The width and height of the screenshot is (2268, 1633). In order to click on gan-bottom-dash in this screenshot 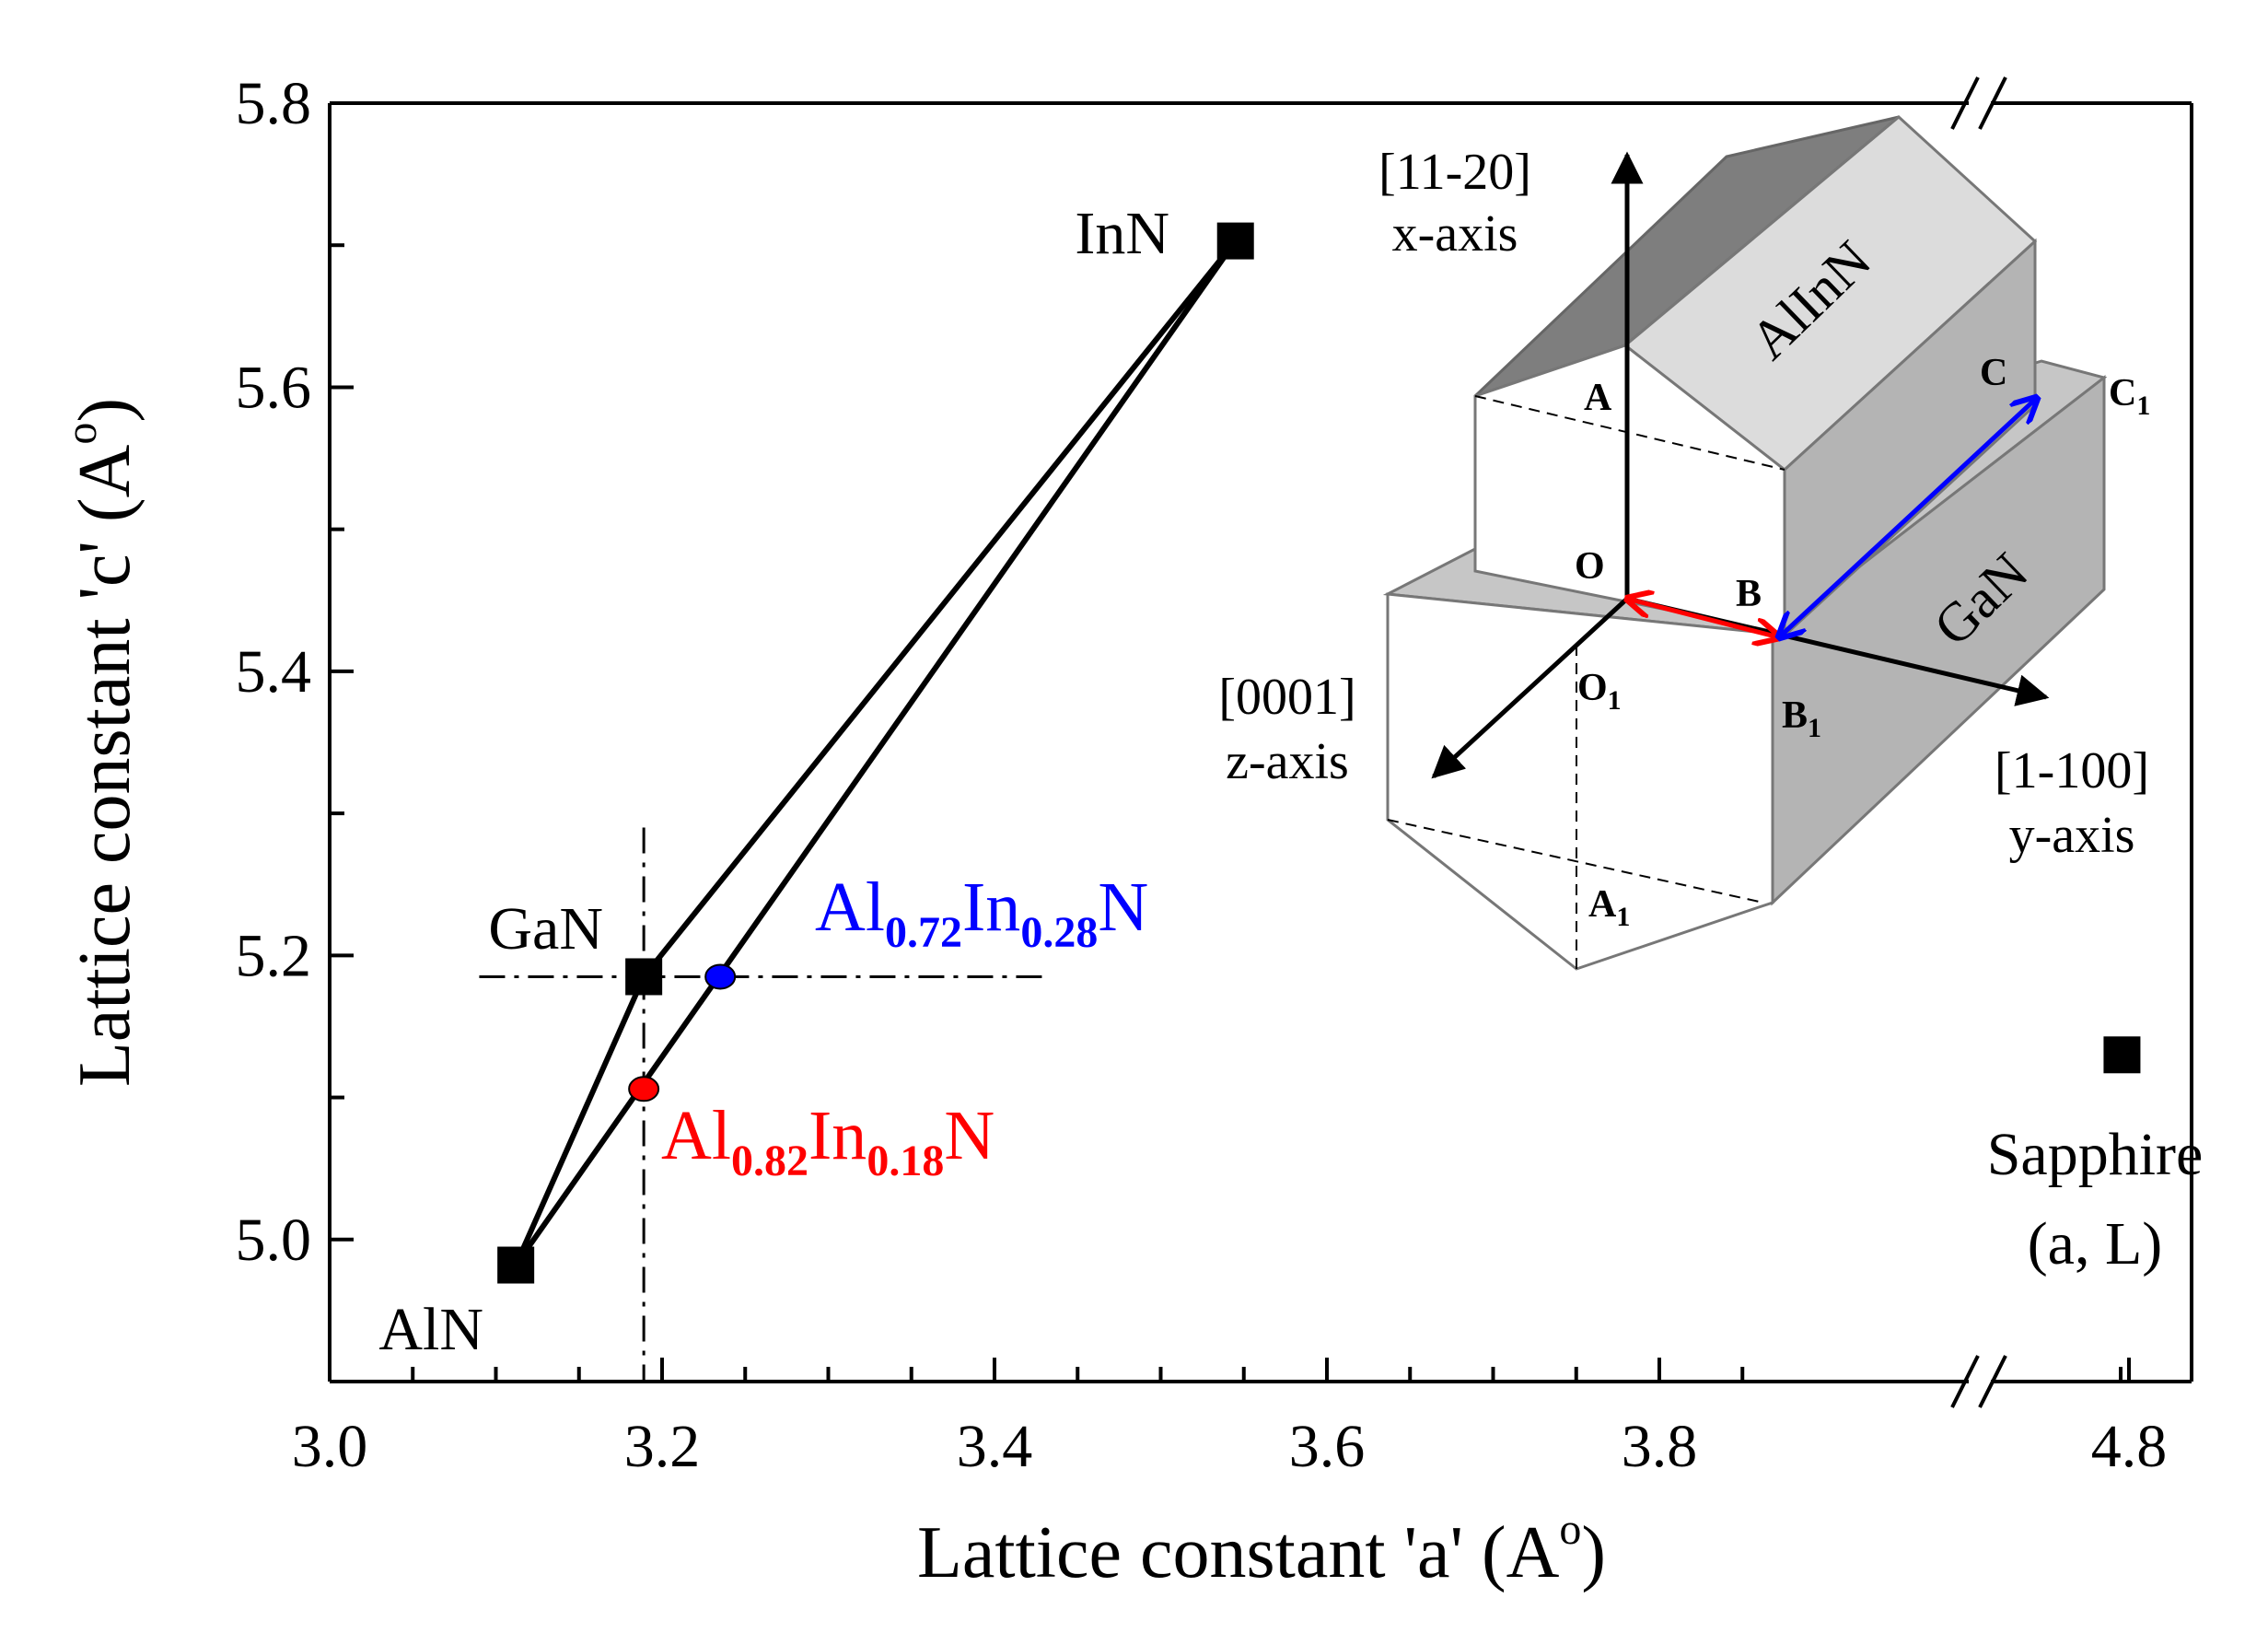, I will do `click(1576, 861)`.